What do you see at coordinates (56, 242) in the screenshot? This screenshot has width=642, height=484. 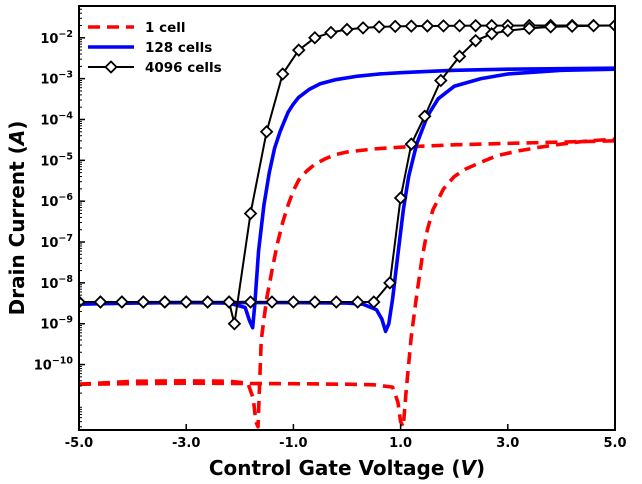 I see `y-tick-label: 10⁻⁷` at bounding box center [56, 242].